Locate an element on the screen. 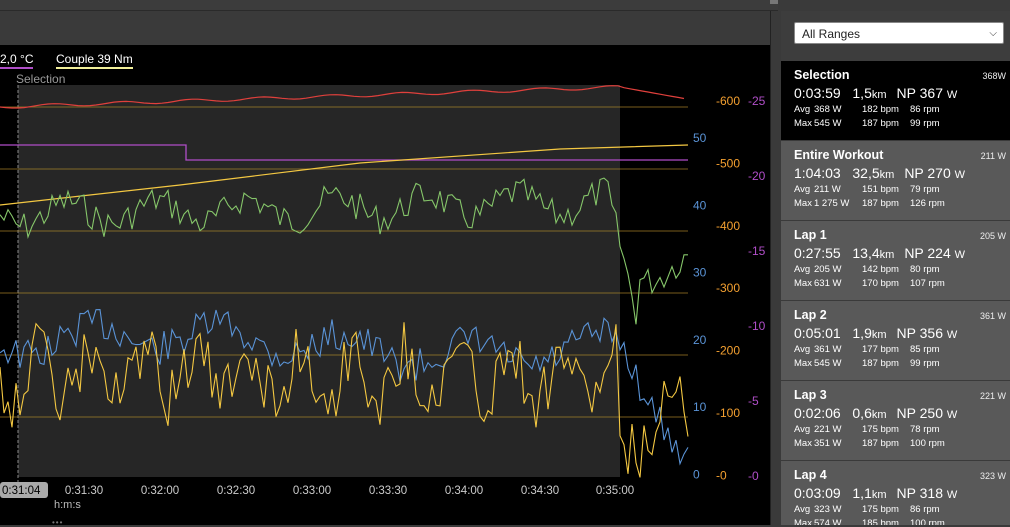  range-card-avg-power: 368W is located at coordinates (994, 76).